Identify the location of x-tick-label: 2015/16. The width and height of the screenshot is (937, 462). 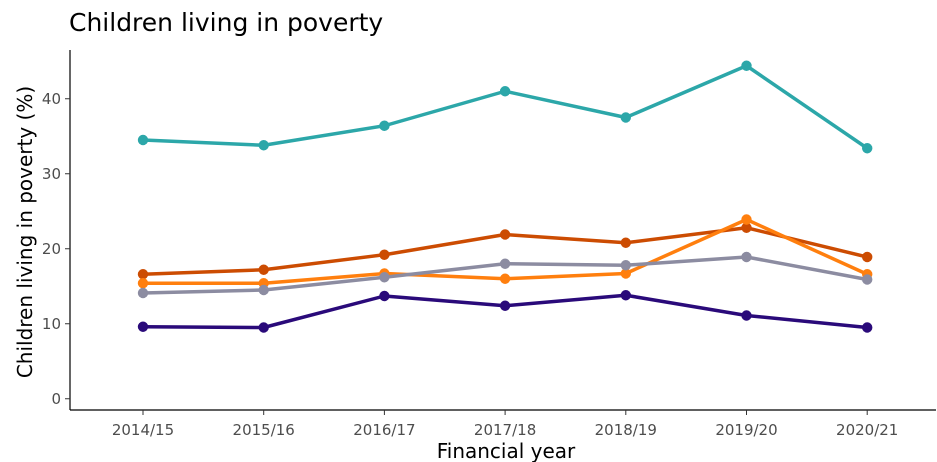
(264, 430).